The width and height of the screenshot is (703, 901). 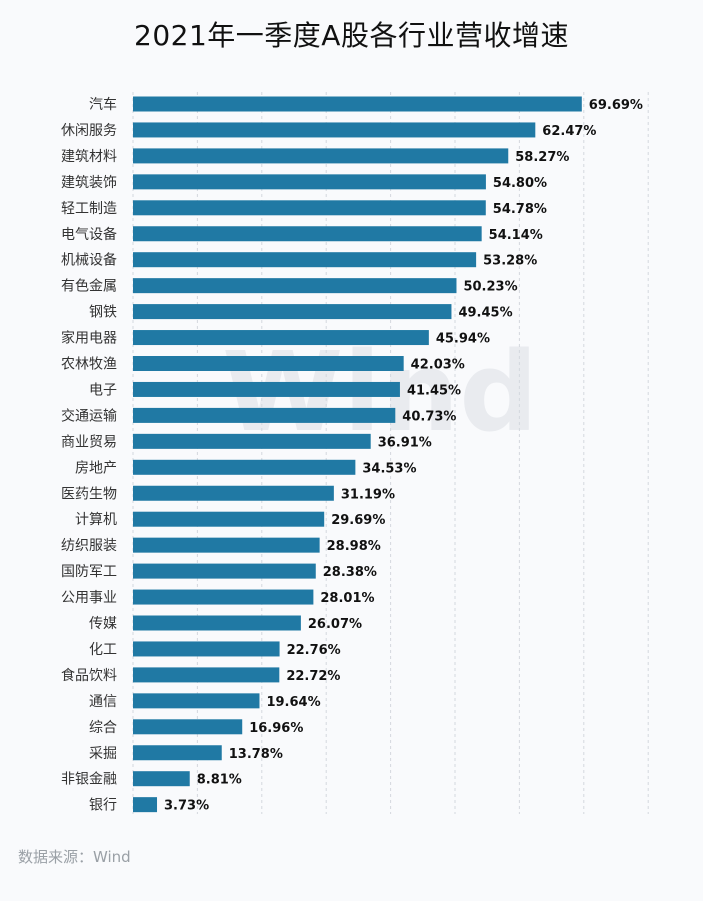 What do you see at coordinates (89, 260) in the screenshot?
I see `category-label: 机械设备` at bounding box center [89, 260].